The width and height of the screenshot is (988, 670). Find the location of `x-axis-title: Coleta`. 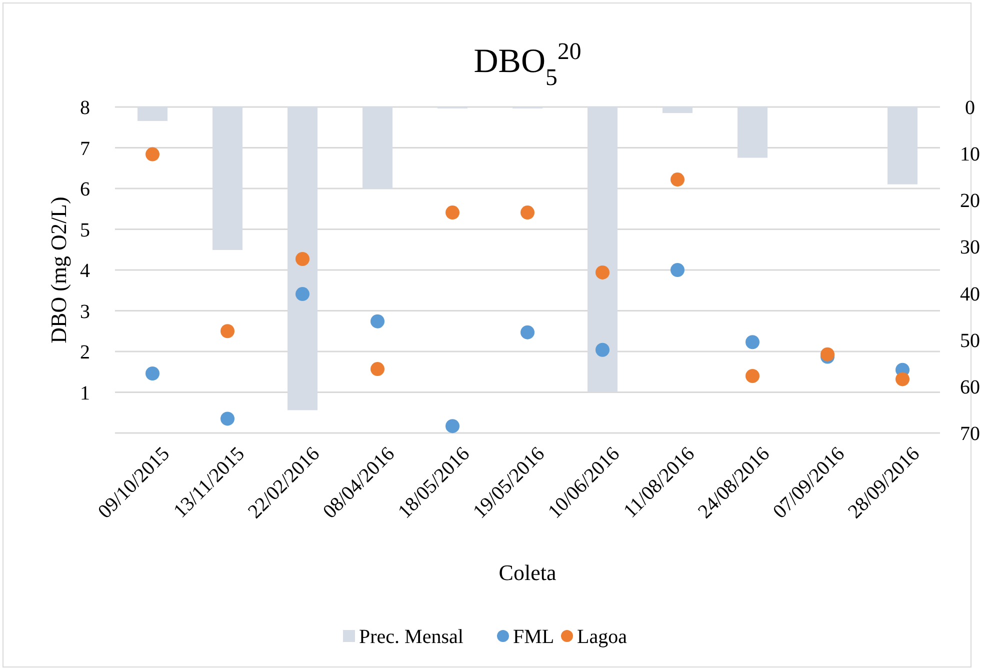

x-axis-title: Coleta is located at coordinates (527, 572).